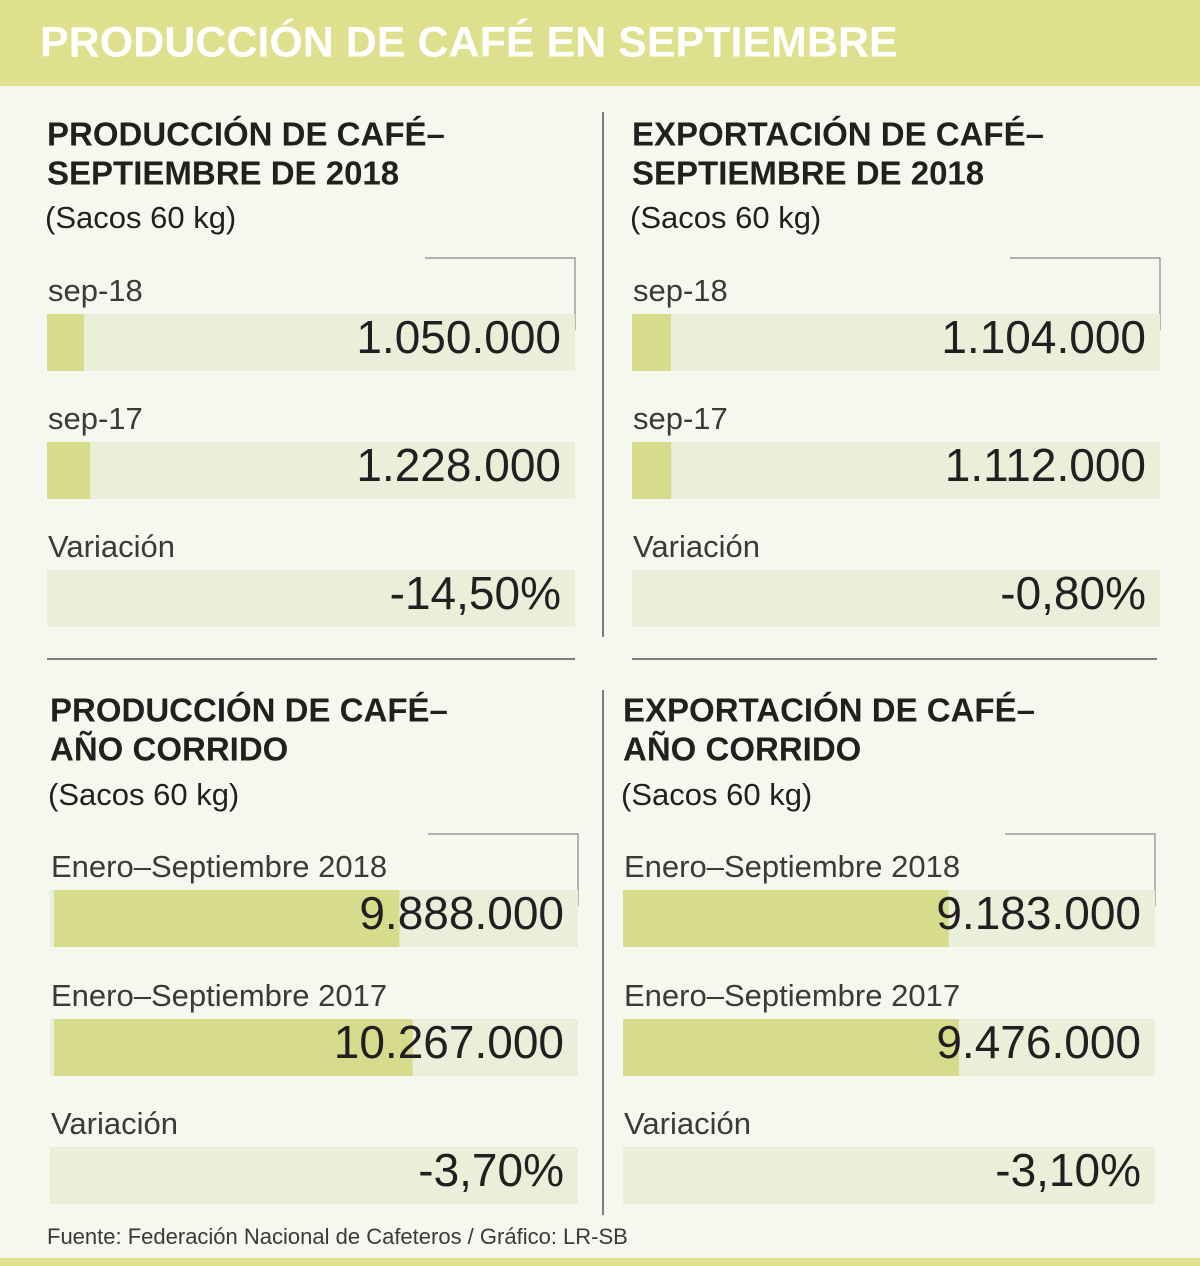  What do you see at coordinates (469, 41) in the screenshot?
I see `header: PRODUCCIÓN DE CAFÉ EN SEPTIEMBRE` at bounding box center [469, 41].